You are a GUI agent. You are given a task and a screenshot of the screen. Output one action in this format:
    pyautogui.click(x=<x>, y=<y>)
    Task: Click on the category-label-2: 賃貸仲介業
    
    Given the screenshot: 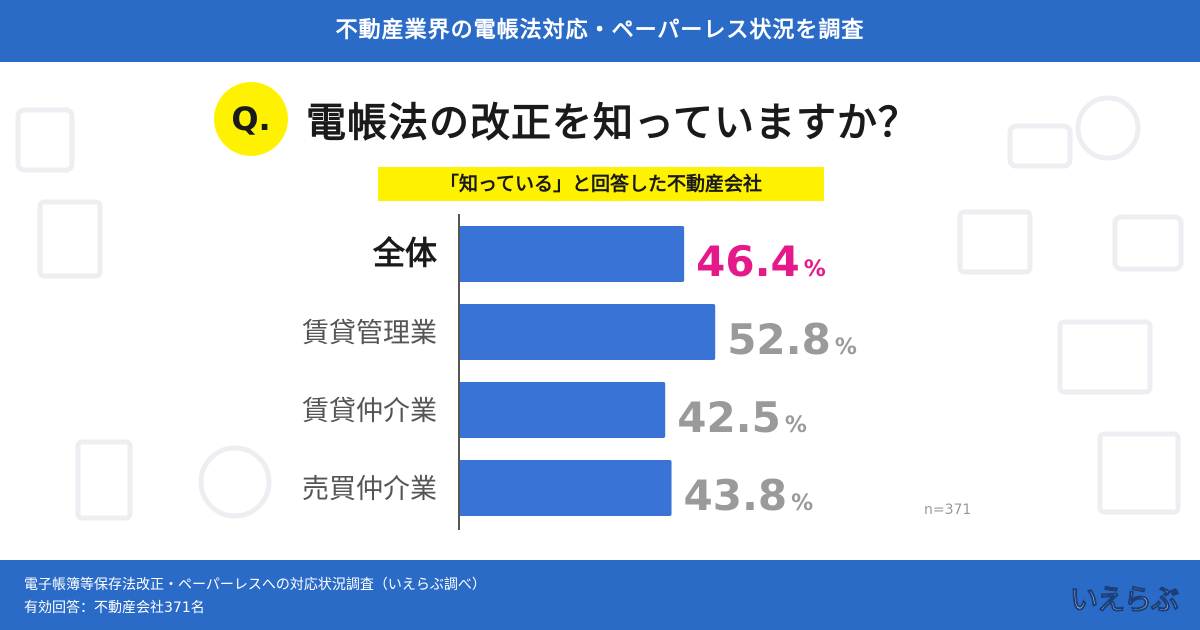 What is the action you would take?
    pyautogui.click(x=369, y=411)
    